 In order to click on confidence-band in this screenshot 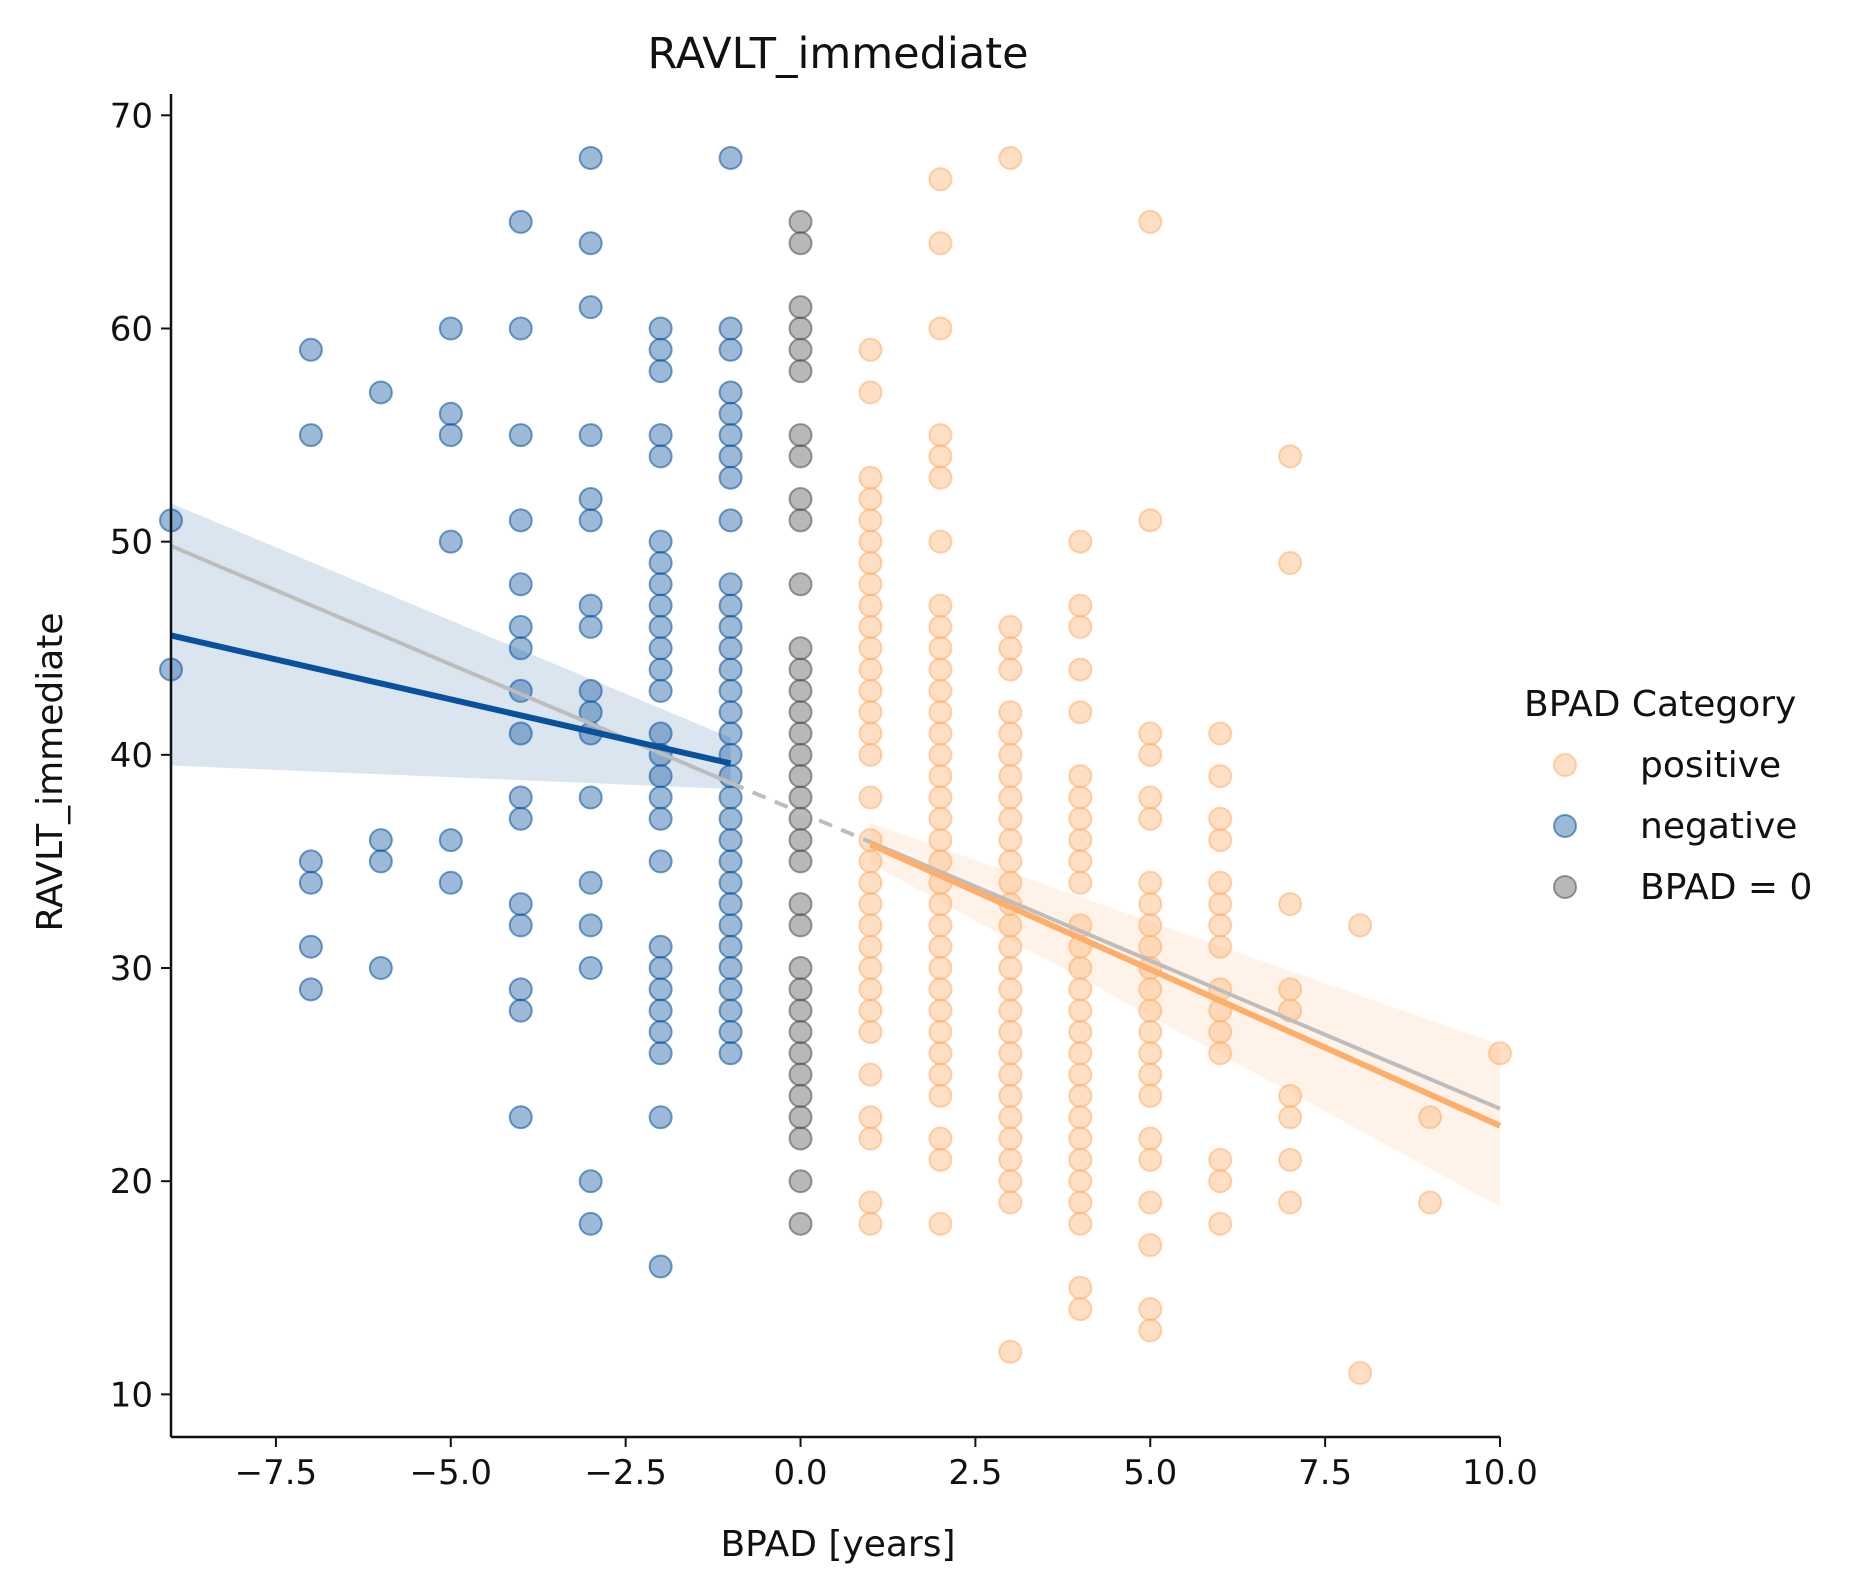, I will do `click(1185, 1015)`.